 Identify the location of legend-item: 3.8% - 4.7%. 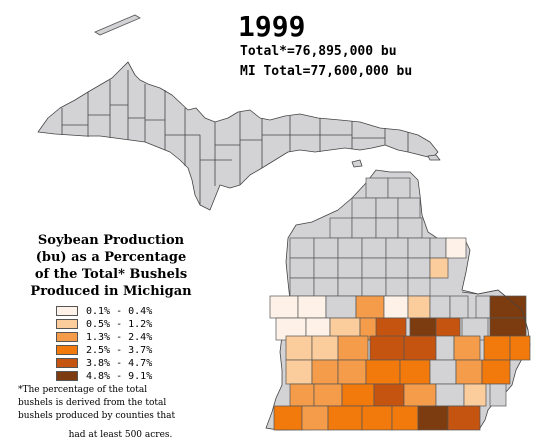
(104, 363).